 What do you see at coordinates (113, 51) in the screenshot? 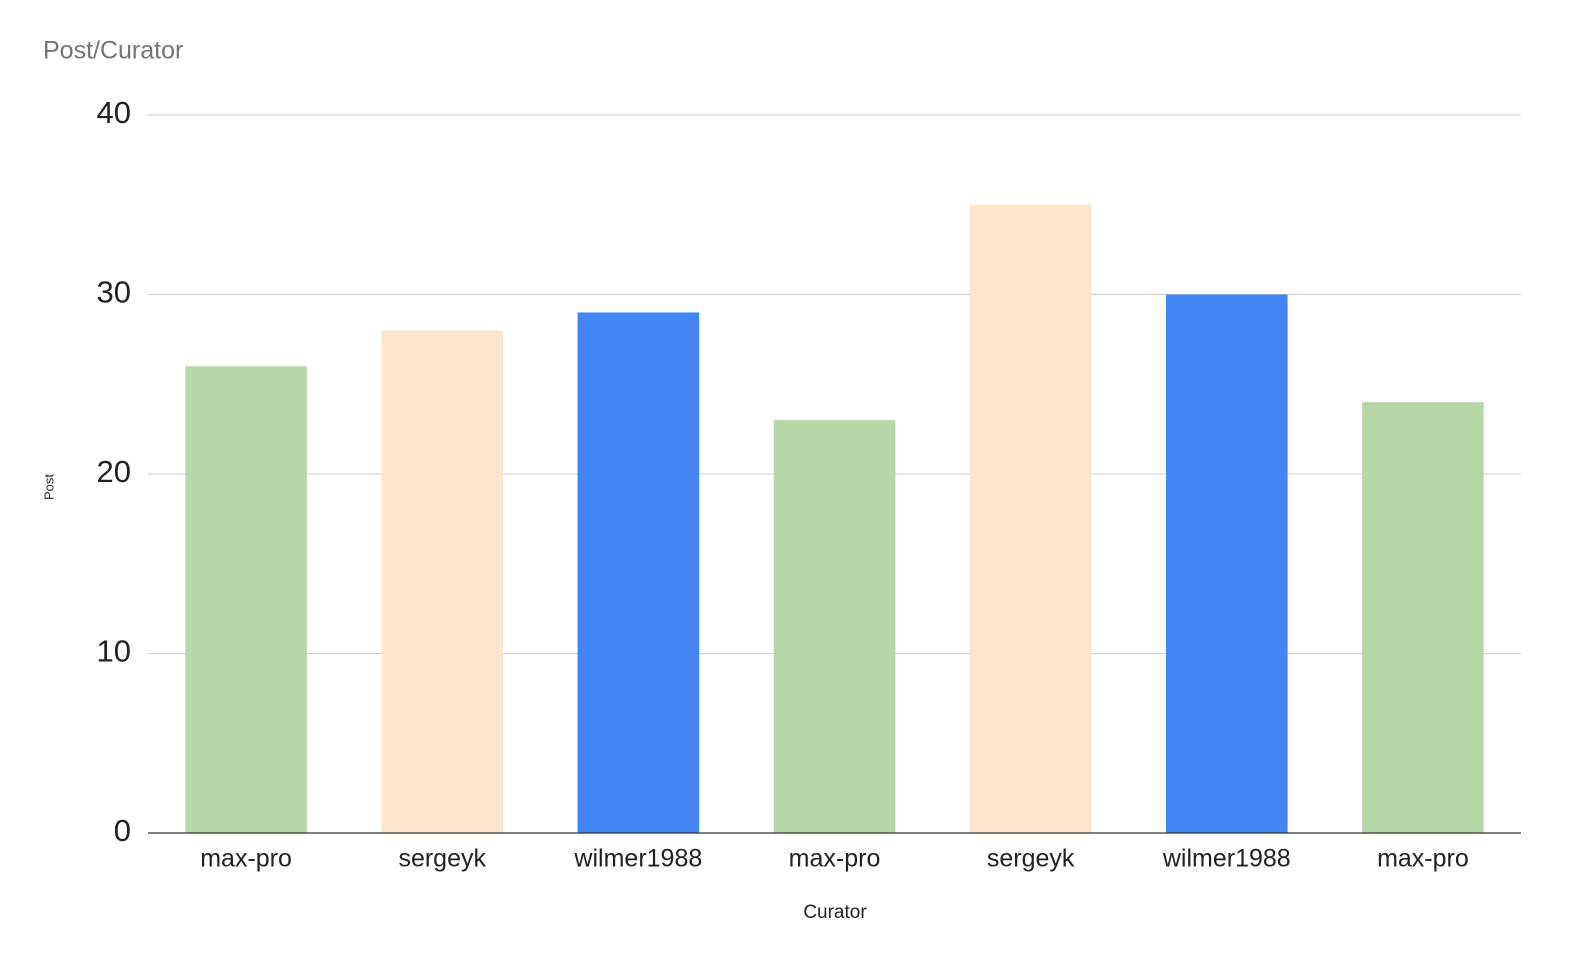
I see `chart-title: Post/Curator` at bounding box center [113, 51].